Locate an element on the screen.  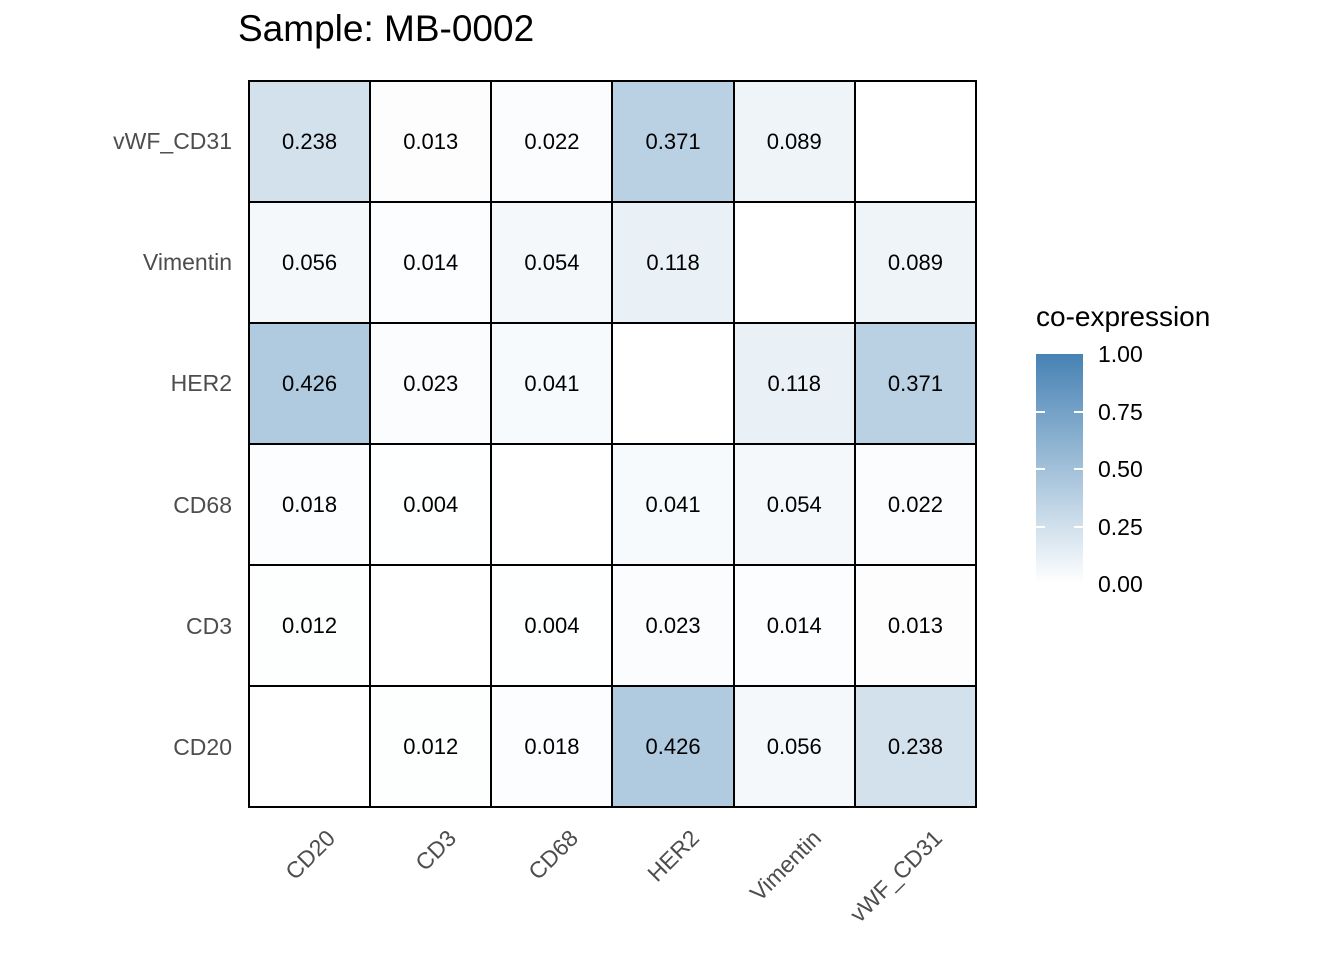
x-axis-label: CD3 is located at coordinates (436, 850).